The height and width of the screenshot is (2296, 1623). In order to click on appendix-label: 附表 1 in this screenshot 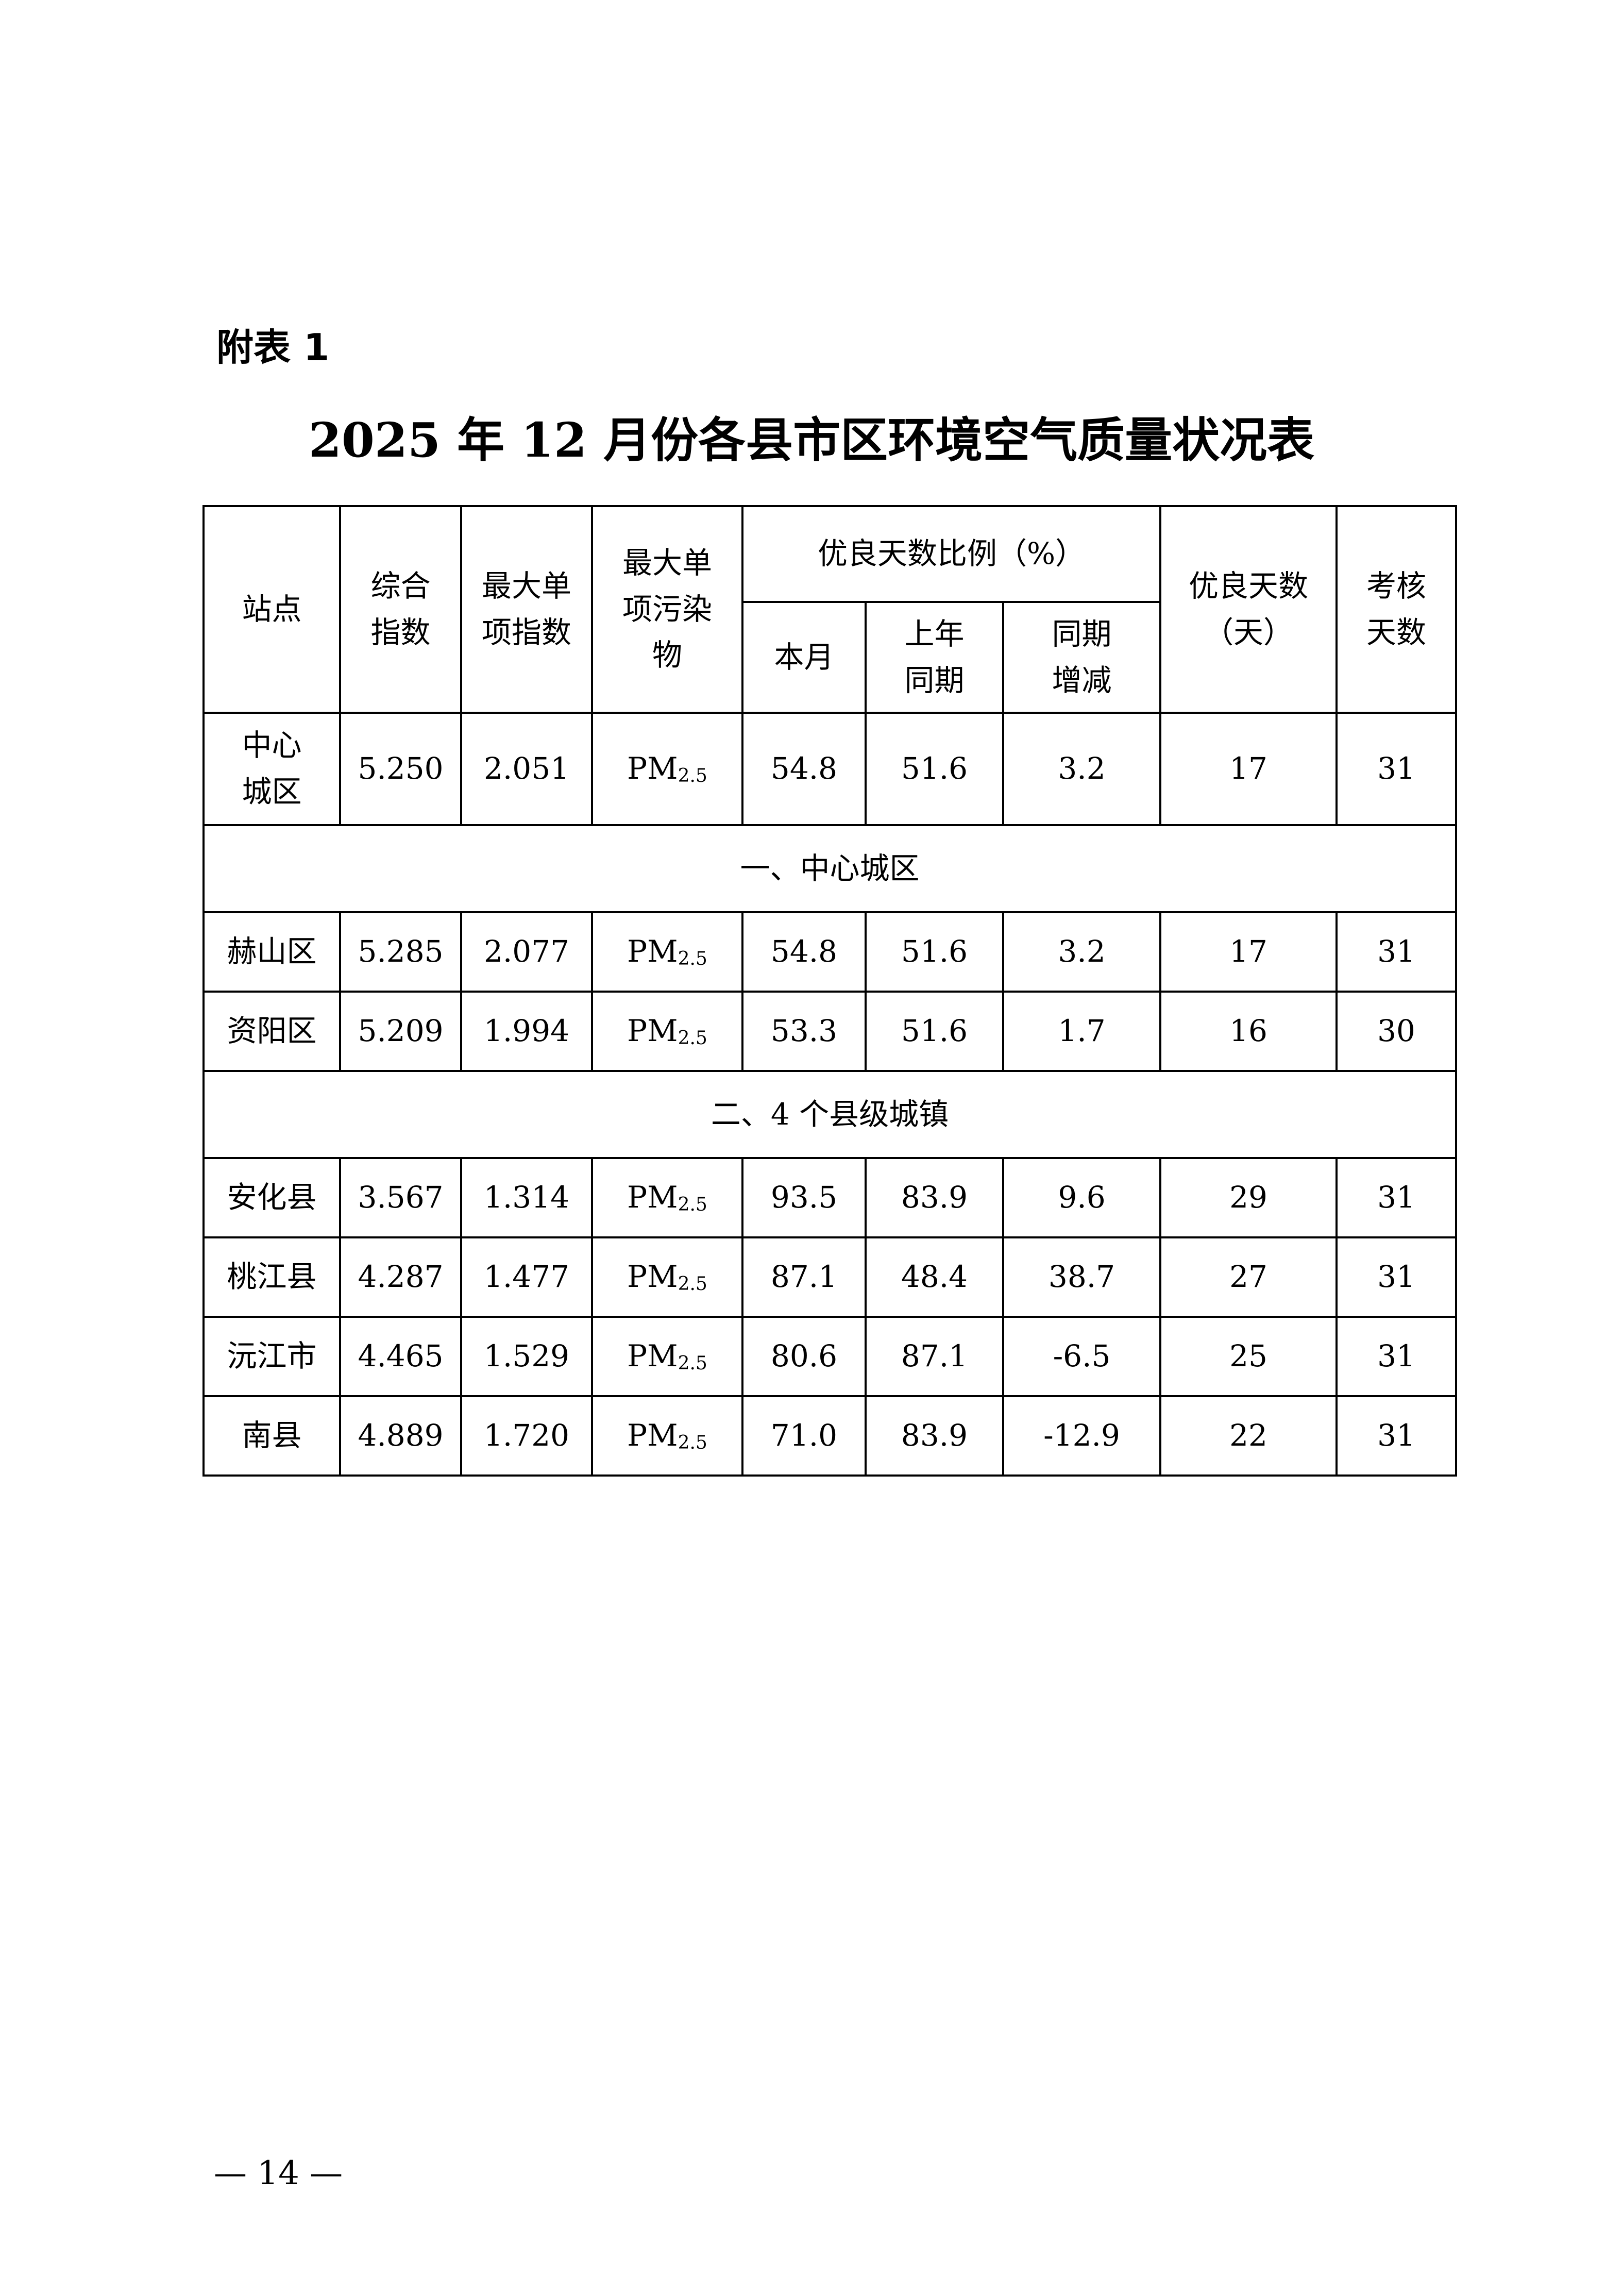, I will do `click(273, 347)`.